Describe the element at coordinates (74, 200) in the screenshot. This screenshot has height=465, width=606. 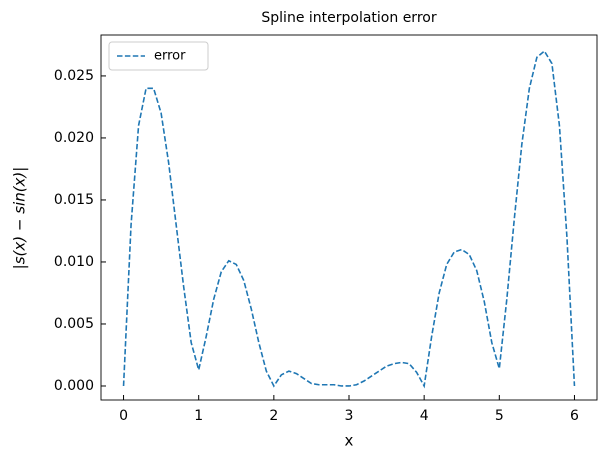
I see `y-tick-label: 0.015` at that location.